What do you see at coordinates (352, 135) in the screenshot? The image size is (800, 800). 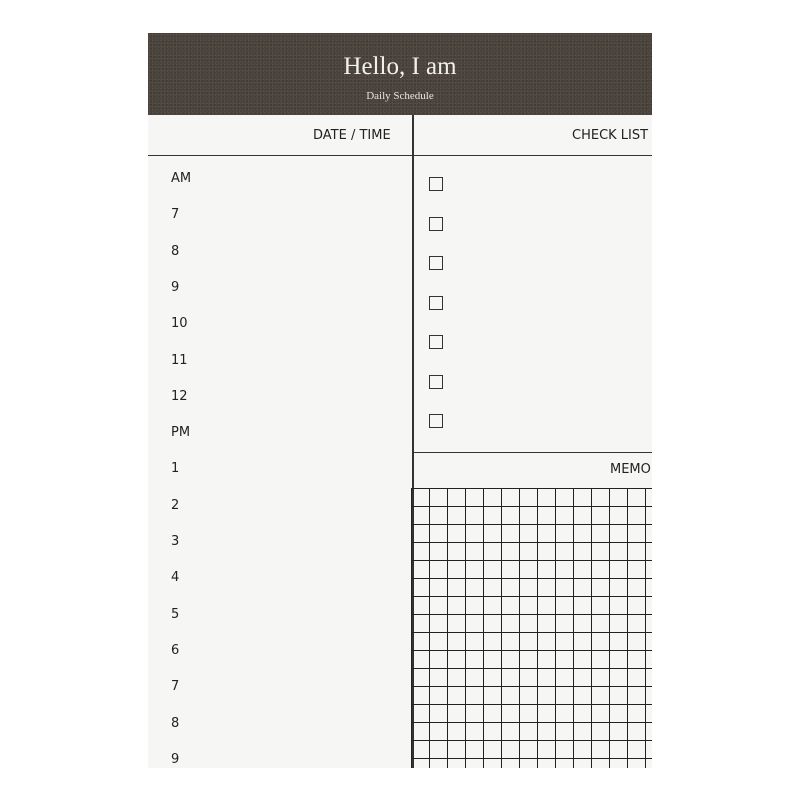 I see `date-time-header: DATE / TIME` at bounding box center [352, 135].